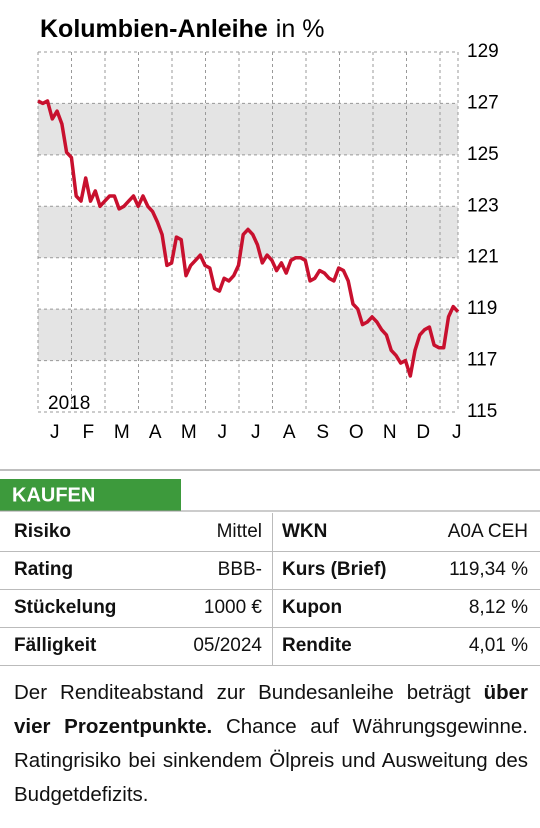 The image size is (540, 828). What do you see at coordinates (43, 531) in the screenshot?
I see `table-key: Risiko` at bounding box center [43, 531].